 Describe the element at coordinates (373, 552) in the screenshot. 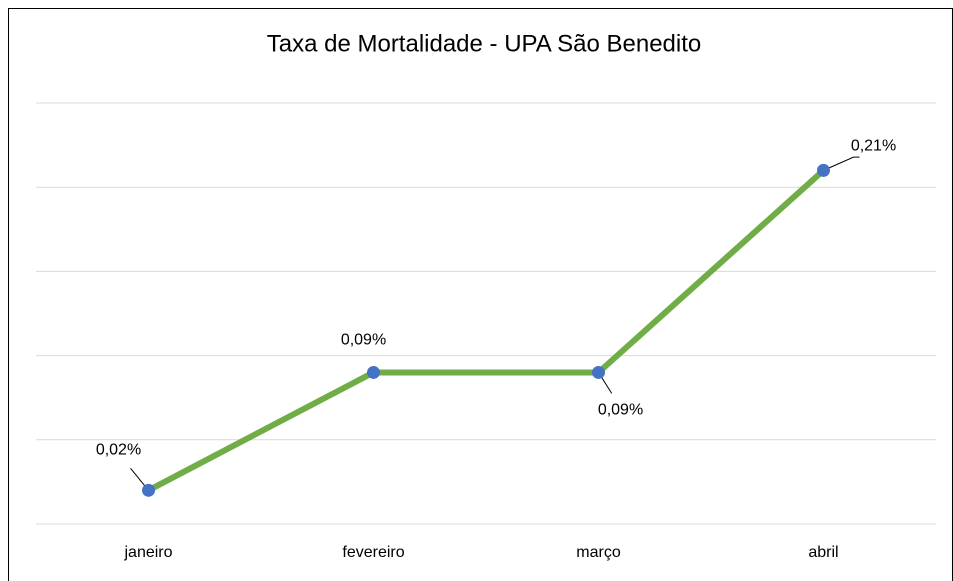

I see `x-tick-label: fevereiro` at that location.